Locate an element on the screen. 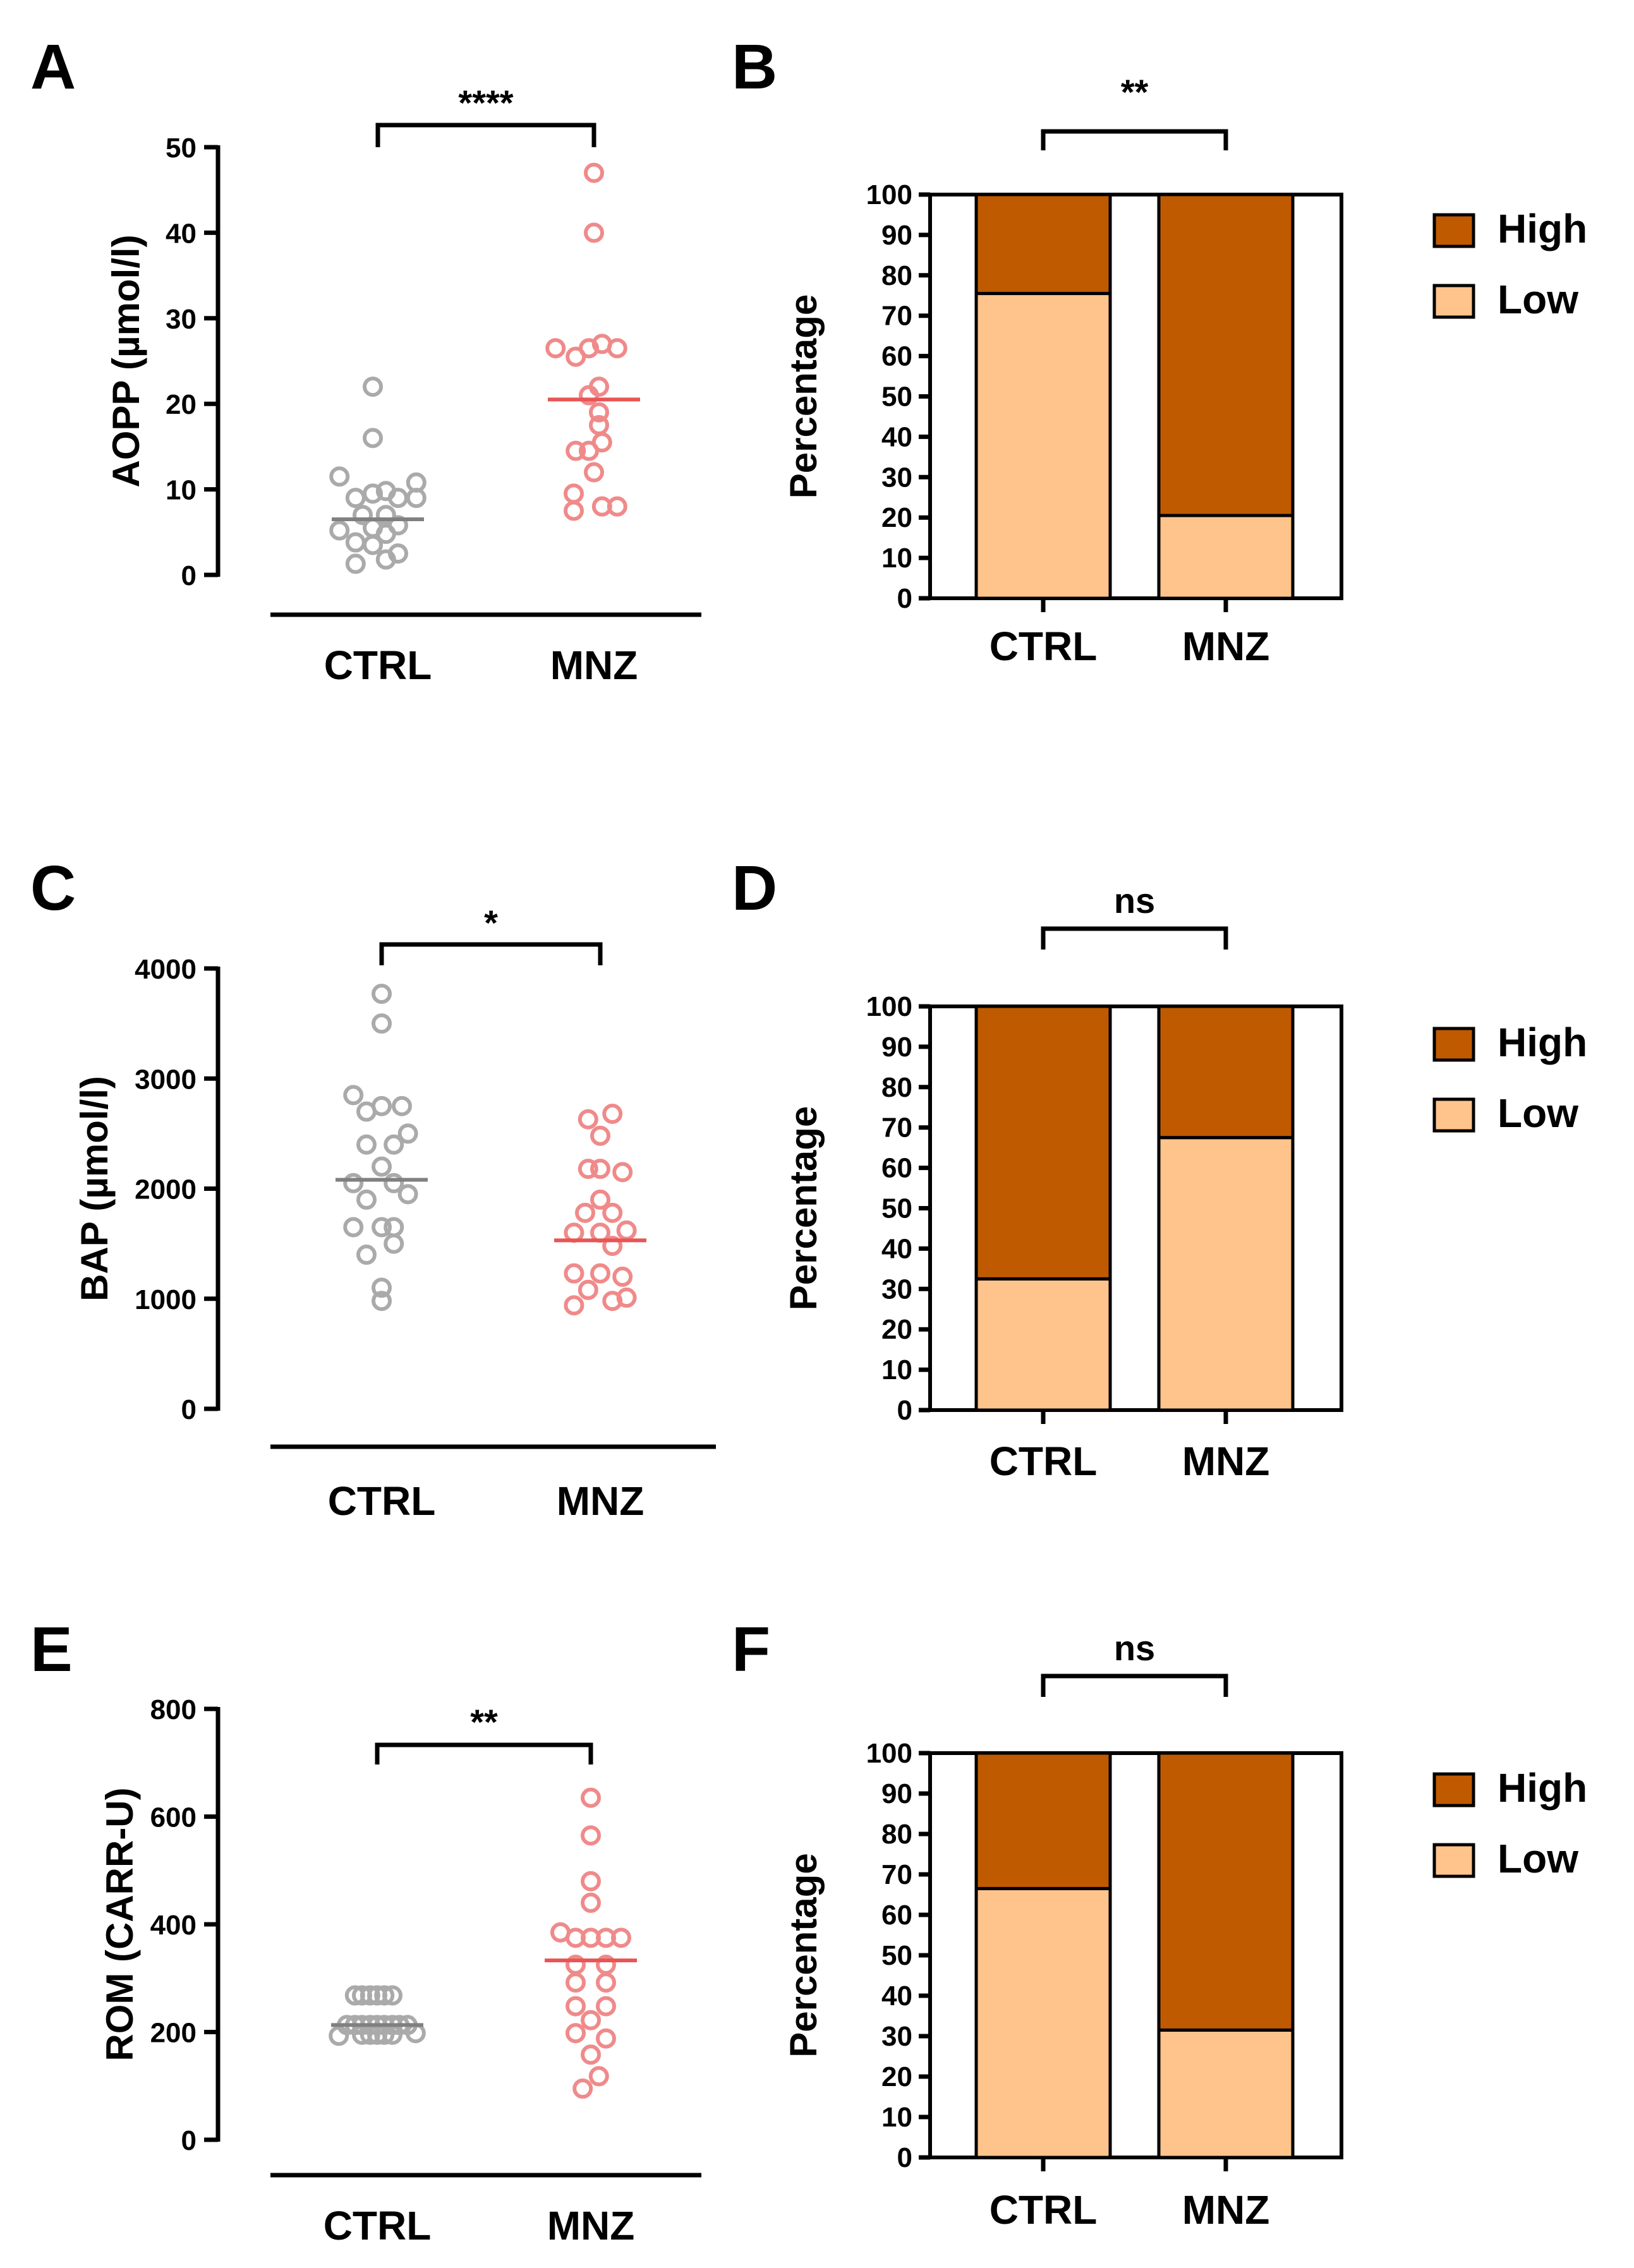 Image resolution: width=1634 pixels, height=2268 pixels. bar-low-ctrl is located at coordinates (1043, 1344).